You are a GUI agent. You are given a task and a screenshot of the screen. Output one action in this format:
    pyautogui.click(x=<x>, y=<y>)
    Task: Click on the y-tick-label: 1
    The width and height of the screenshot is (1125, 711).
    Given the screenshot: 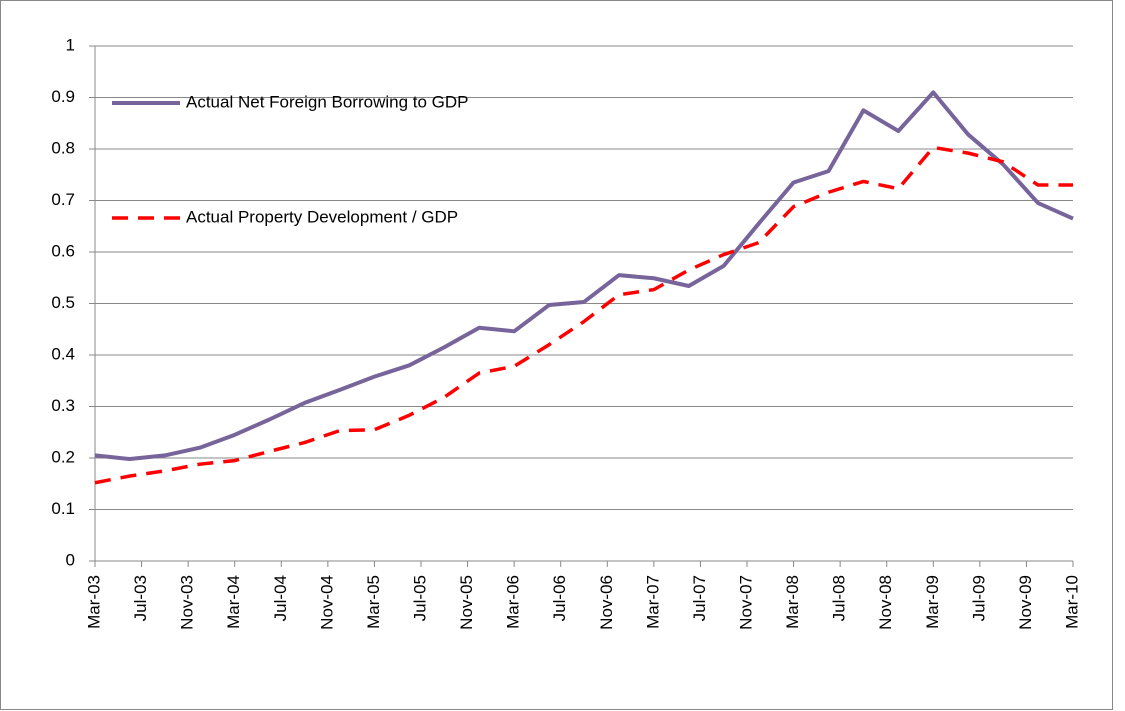 What is the action you would take?
    pyautogui.click(x=70, y=44)
    